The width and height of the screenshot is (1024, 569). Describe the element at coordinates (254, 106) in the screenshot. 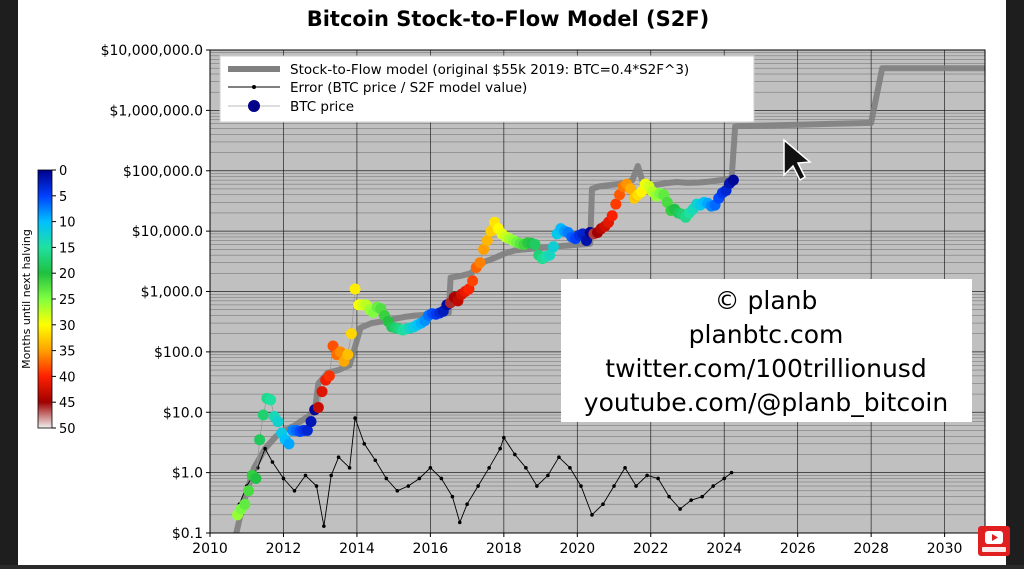

I see `legend-price-marker` at that location.